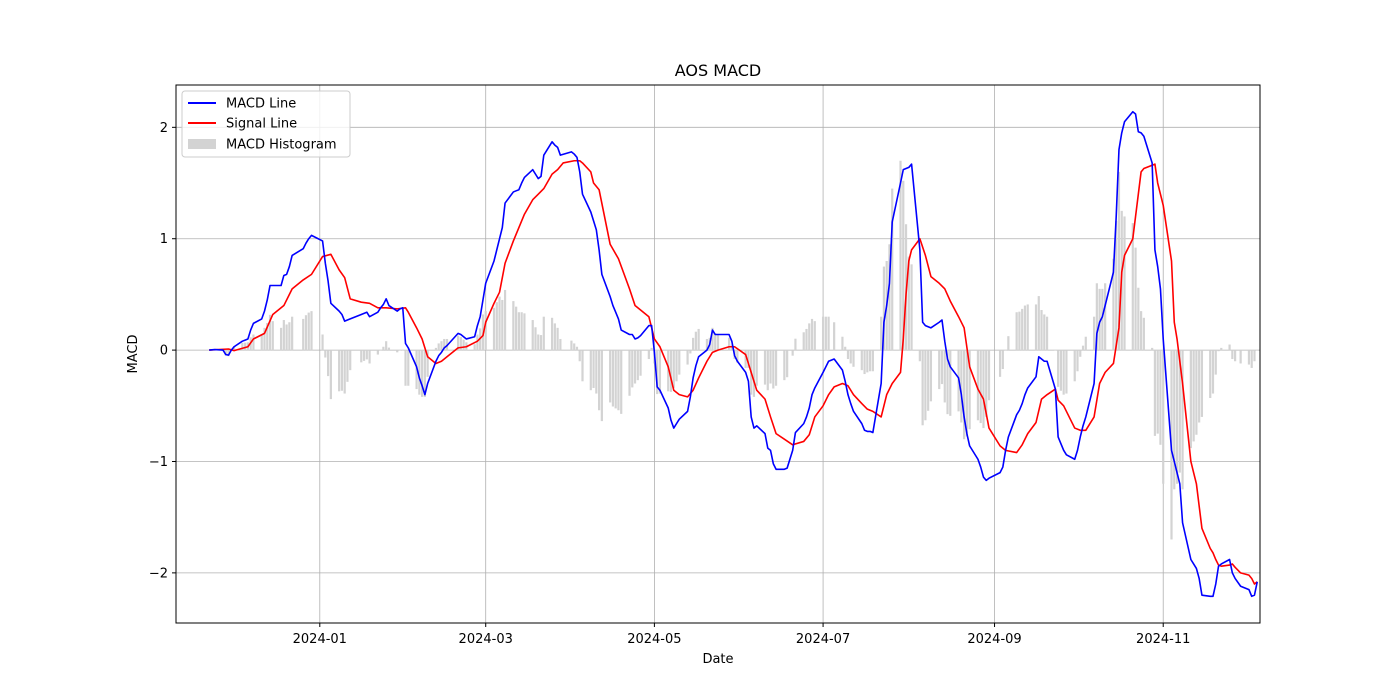  I want to click on x-tick-label: 2024-07, so click(823, 639).